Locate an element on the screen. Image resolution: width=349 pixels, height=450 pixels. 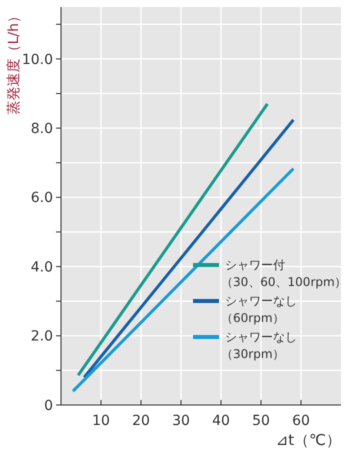
legend-label: シャワーなし（60rpm） is located at coordinates (259, 310).